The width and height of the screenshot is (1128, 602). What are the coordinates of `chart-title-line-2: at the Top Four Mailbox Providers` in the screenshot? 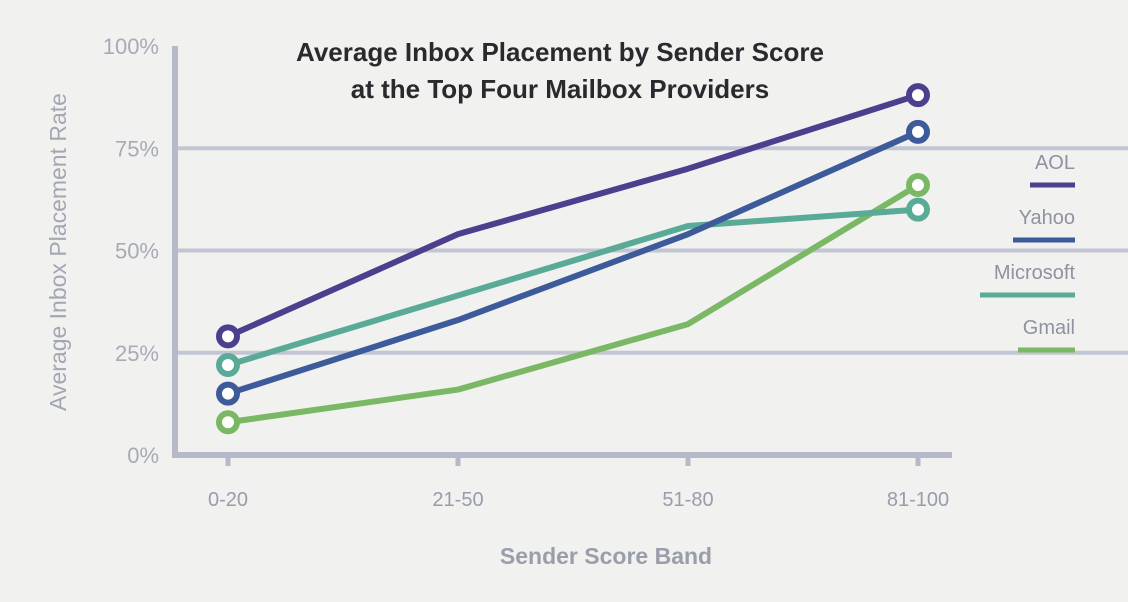 It's located at (560, 89).